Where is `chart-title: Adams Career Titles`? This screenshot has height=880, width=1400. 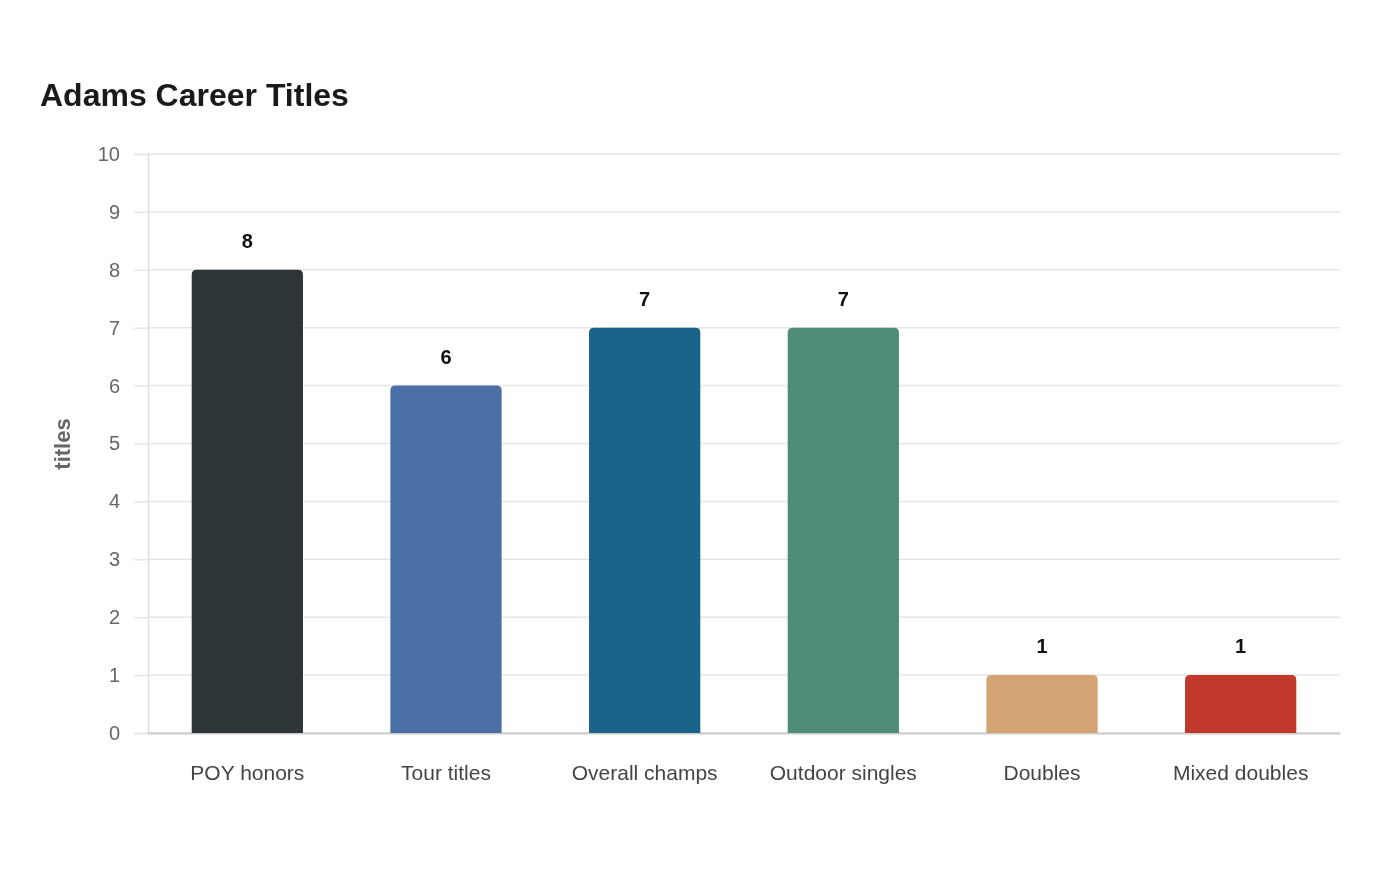
chart-title: Adams Career Titles is located at coordinates (194, 95).